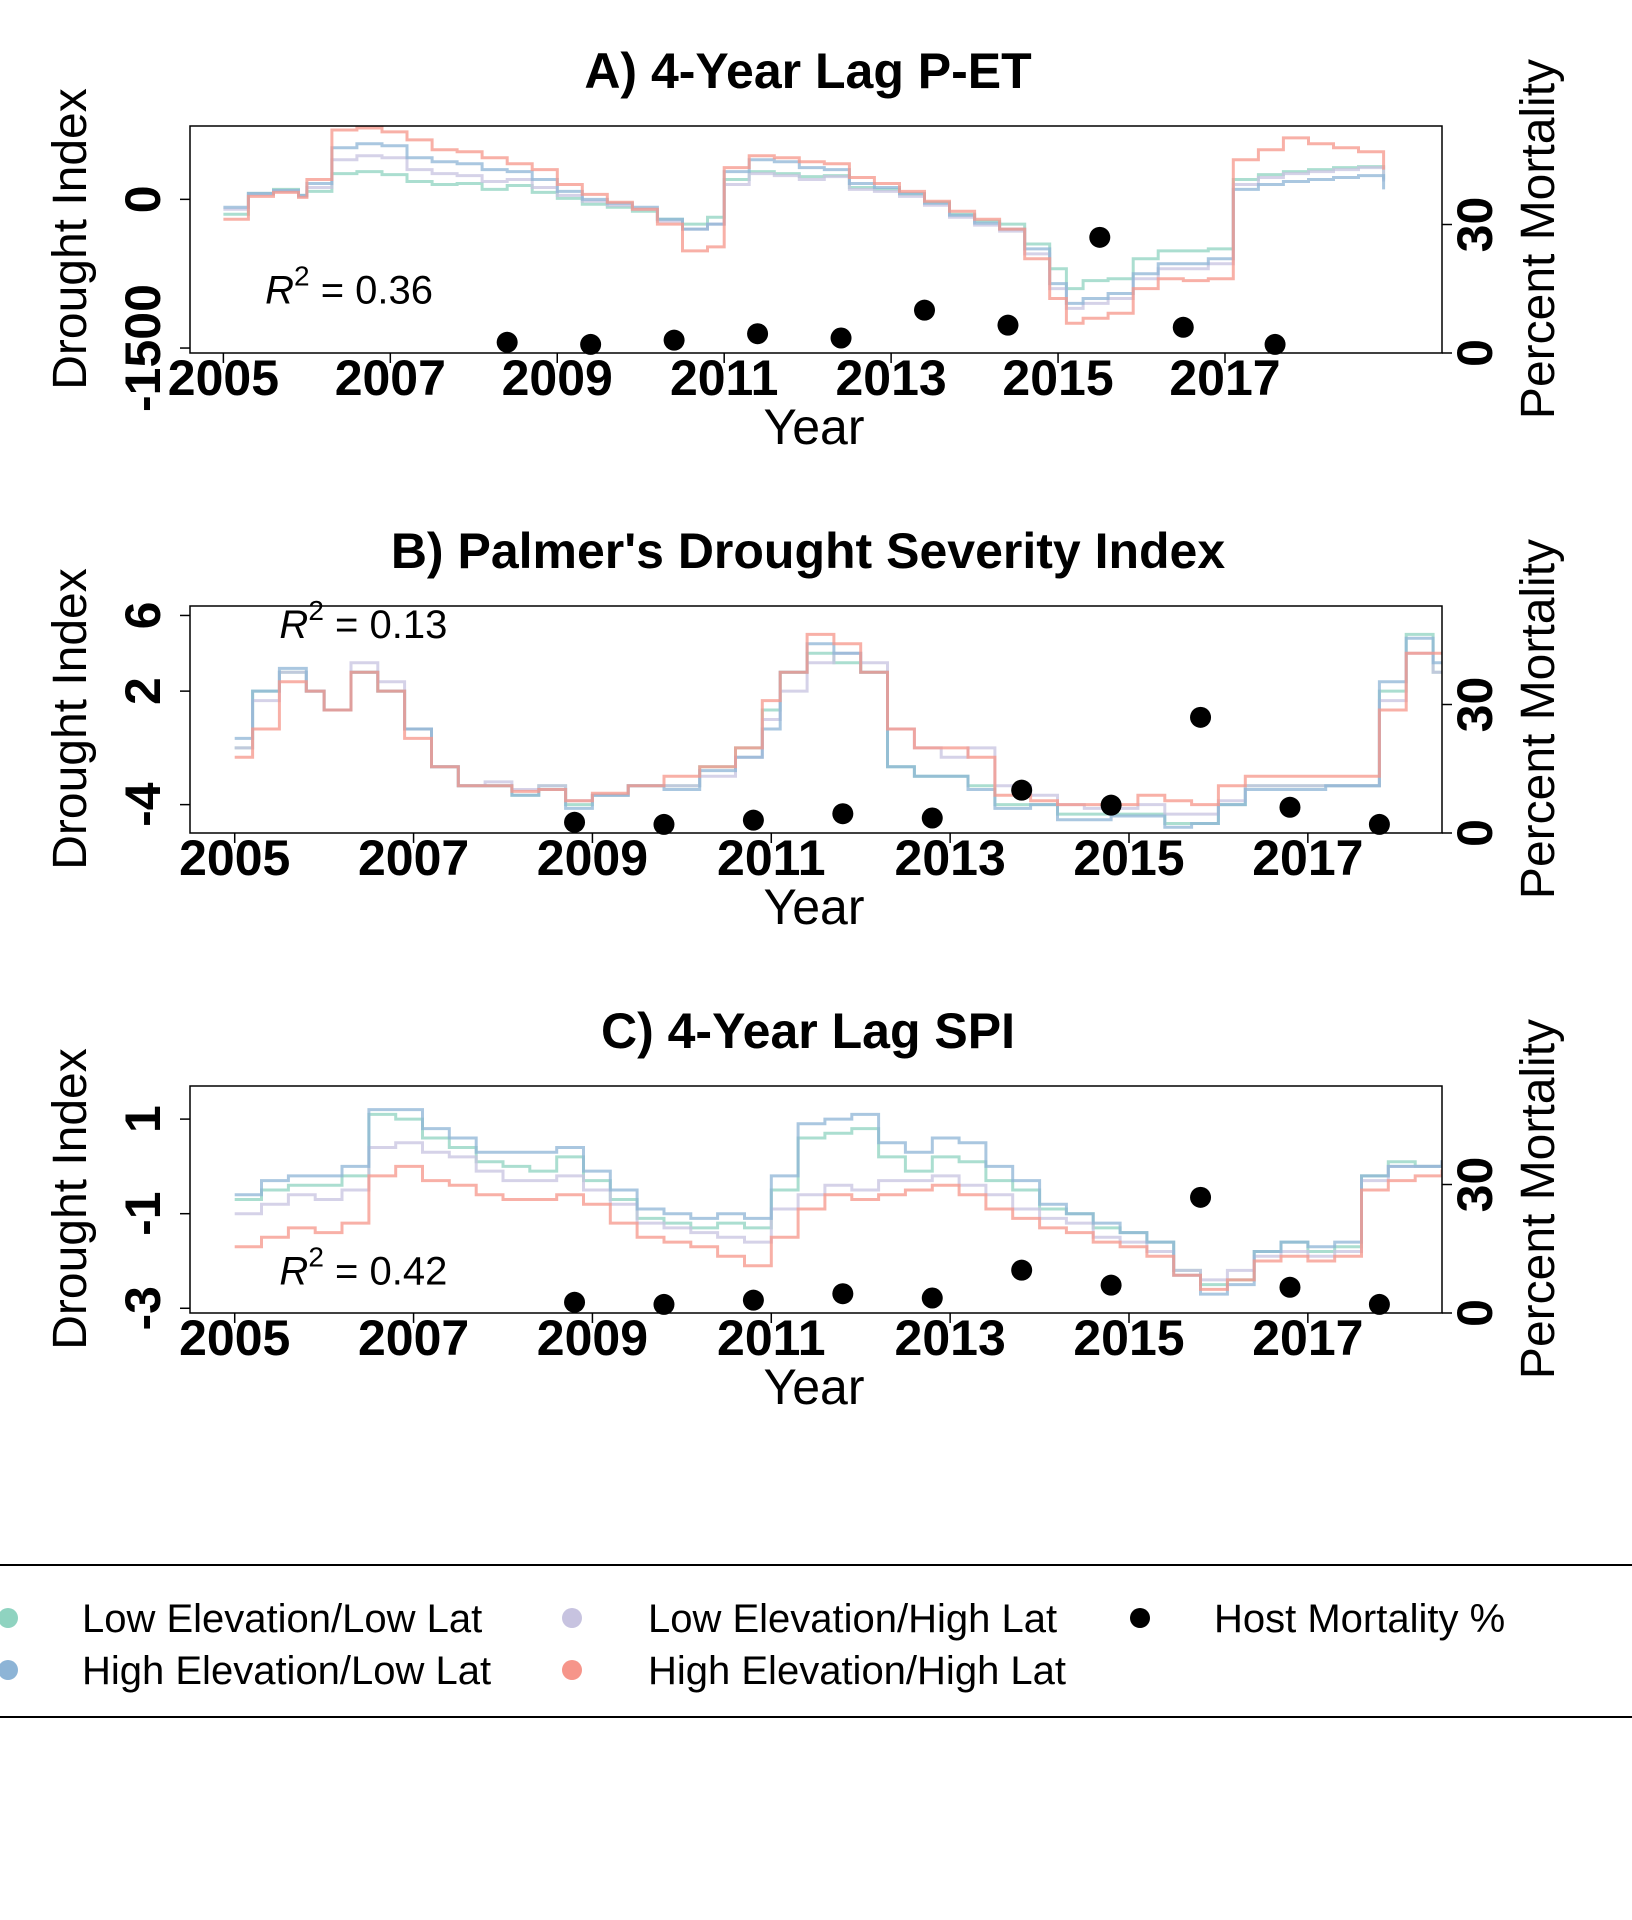  What do you see at coordinates (143, 691) in the screenshot?
I see `panel-b-y-tick-label: 2` at bounding box center [143, 691].